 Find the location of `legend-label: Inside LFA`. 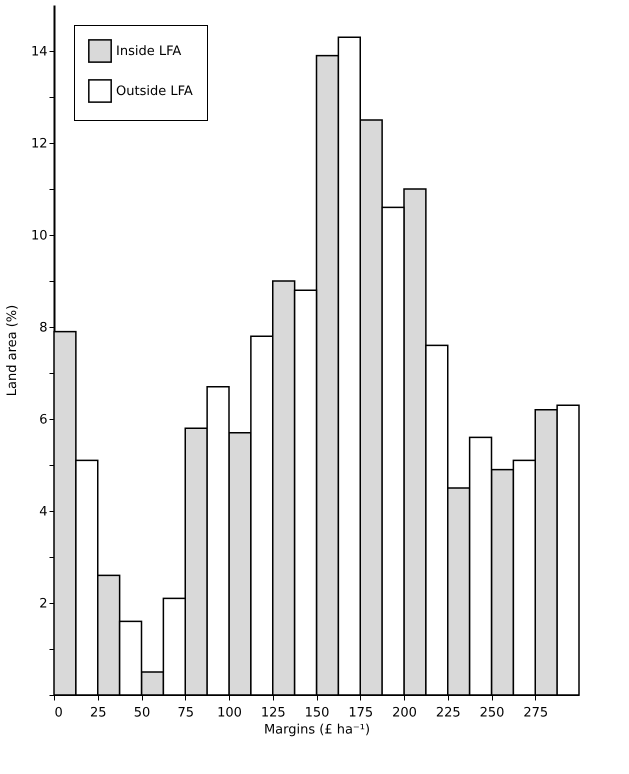

legend-label: Inside LFA is located at coordinates (149, 51).